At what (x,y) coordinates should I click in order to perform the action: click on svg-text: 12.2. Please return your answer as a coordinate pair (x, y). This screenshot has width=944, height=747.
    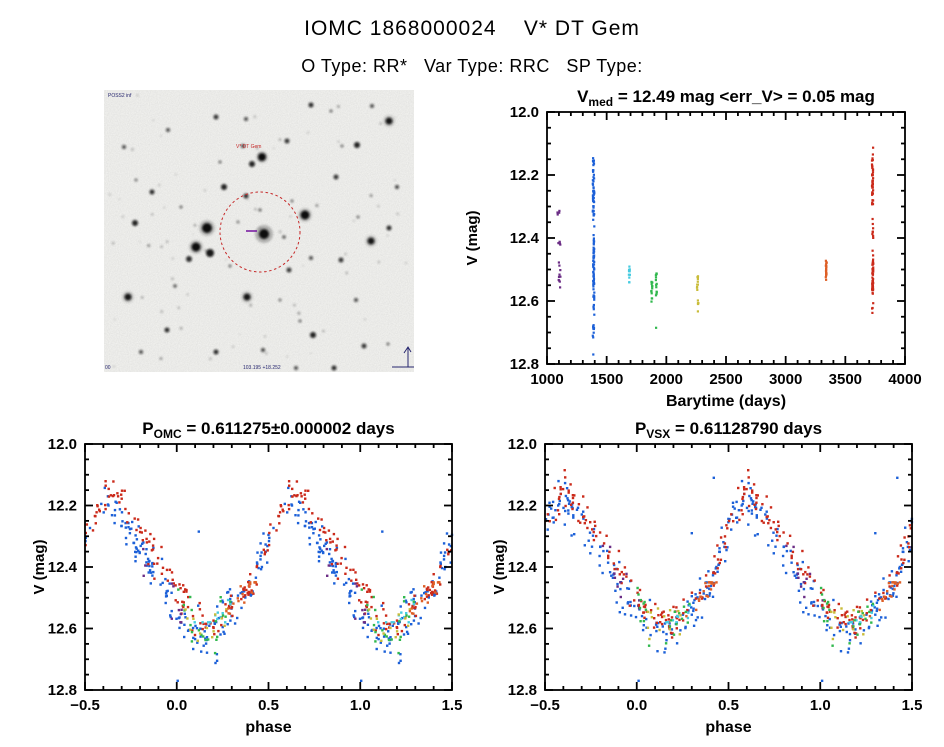
    Looking at the image, I should click on (522, 506).